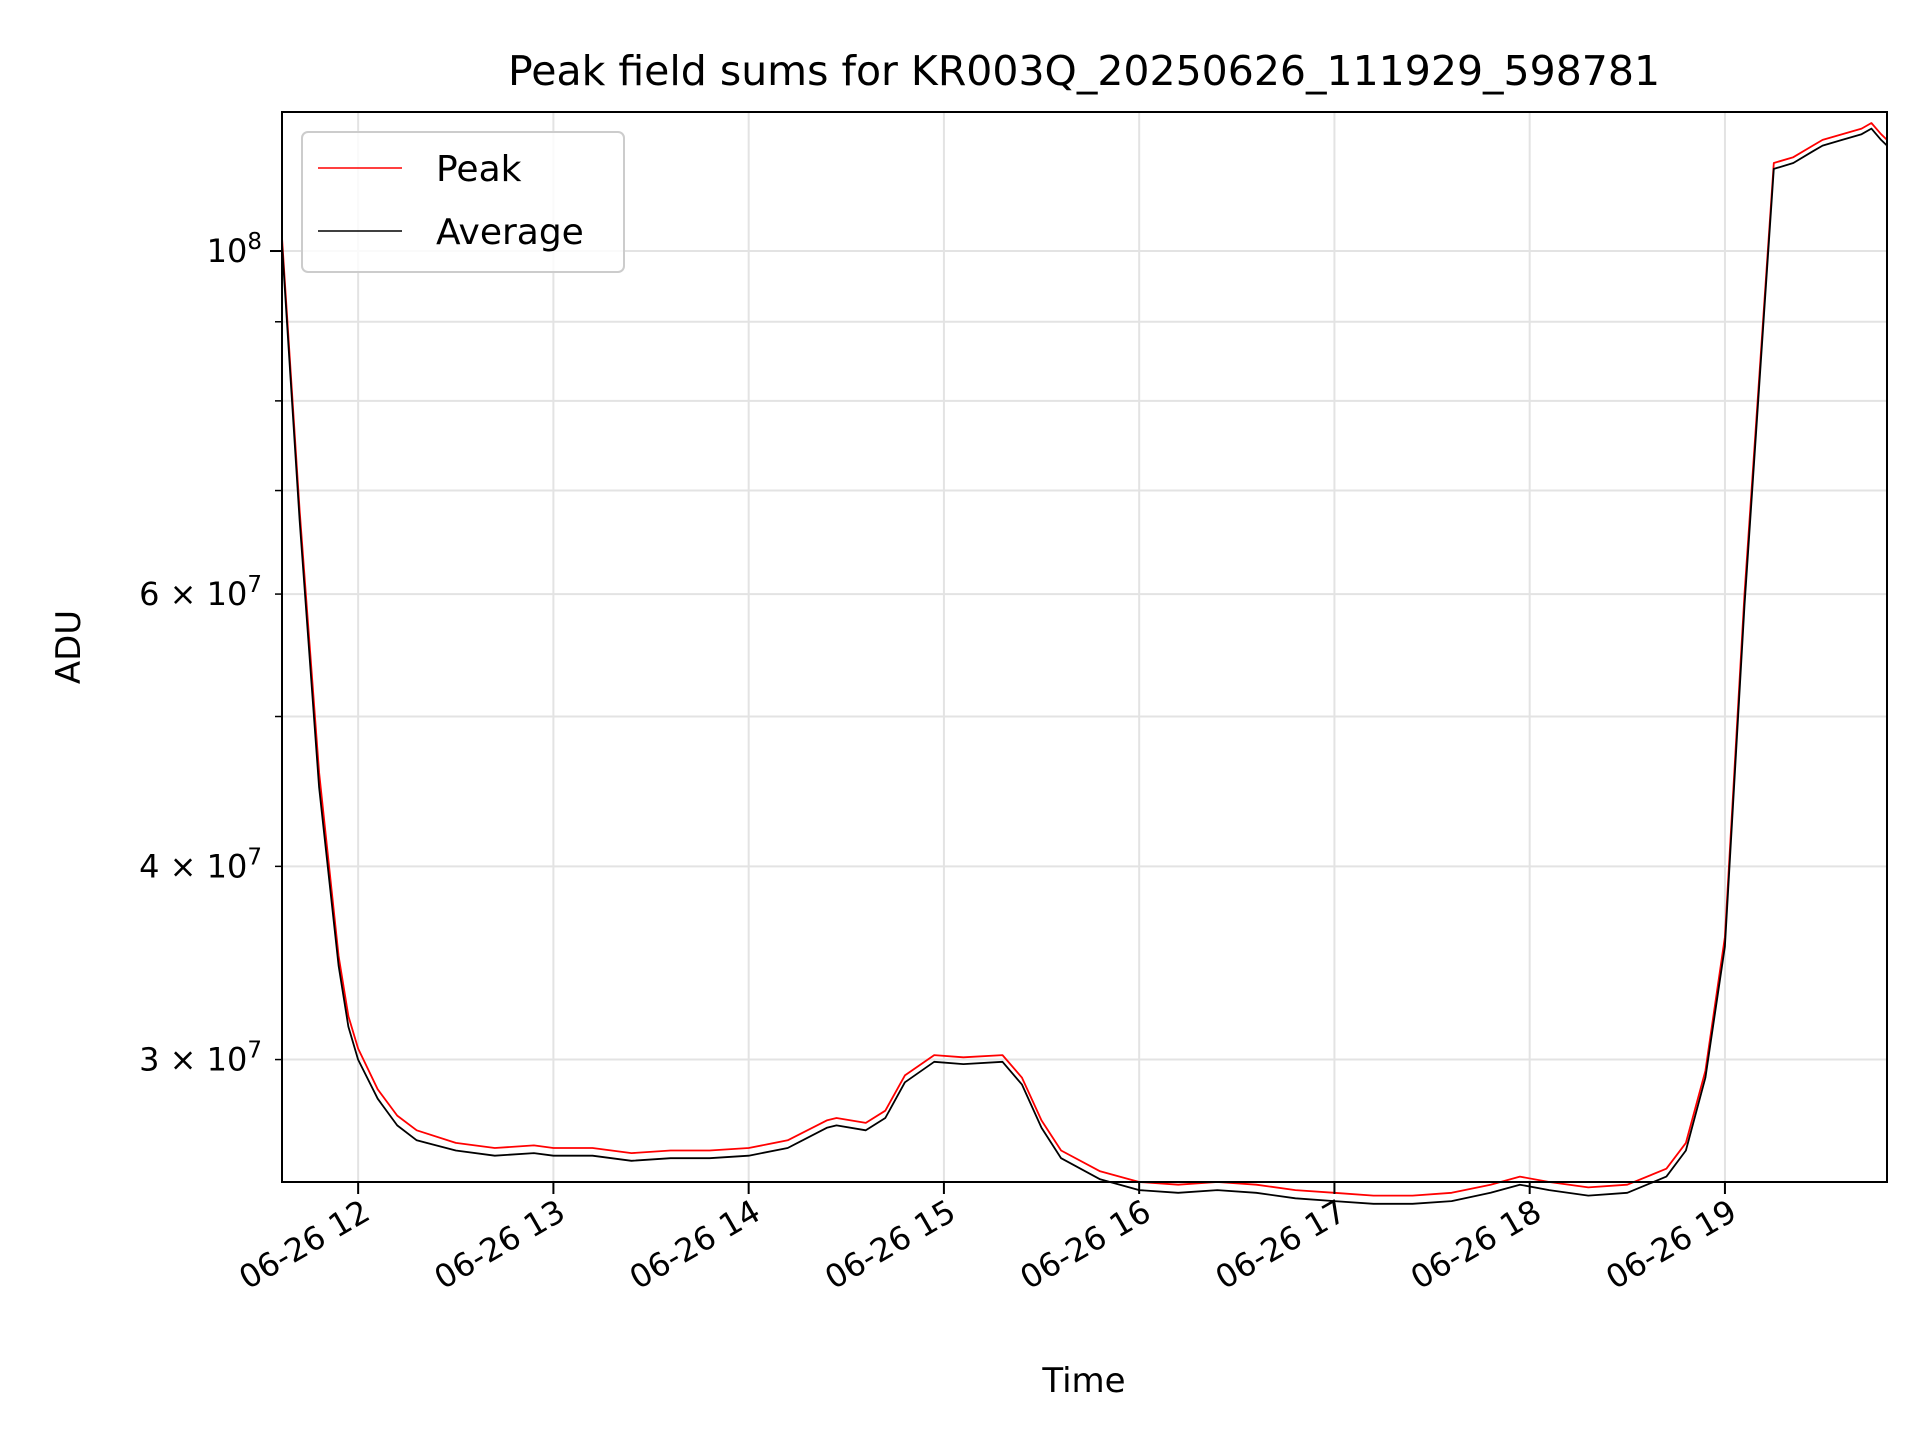 The width and height of the screenshot is (1920, 1440). I want to click on y-tick-label: 6 × 107, so click(200, 592).